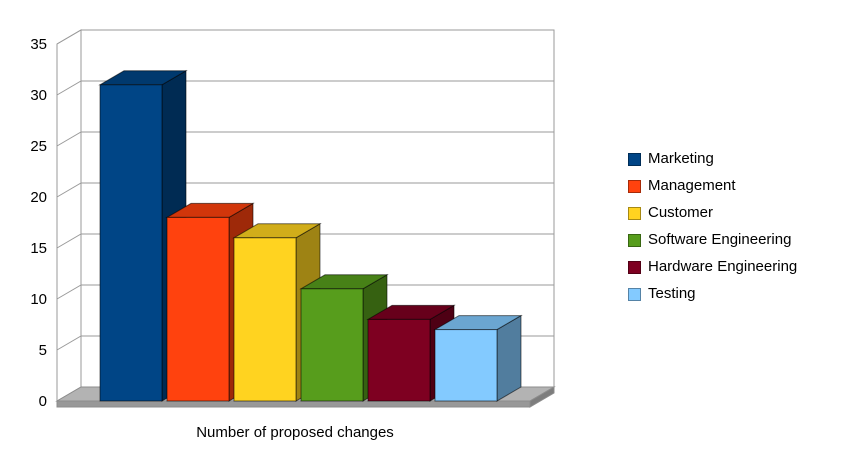  I want to click on legend-label-management: Management, so click(692, 185).